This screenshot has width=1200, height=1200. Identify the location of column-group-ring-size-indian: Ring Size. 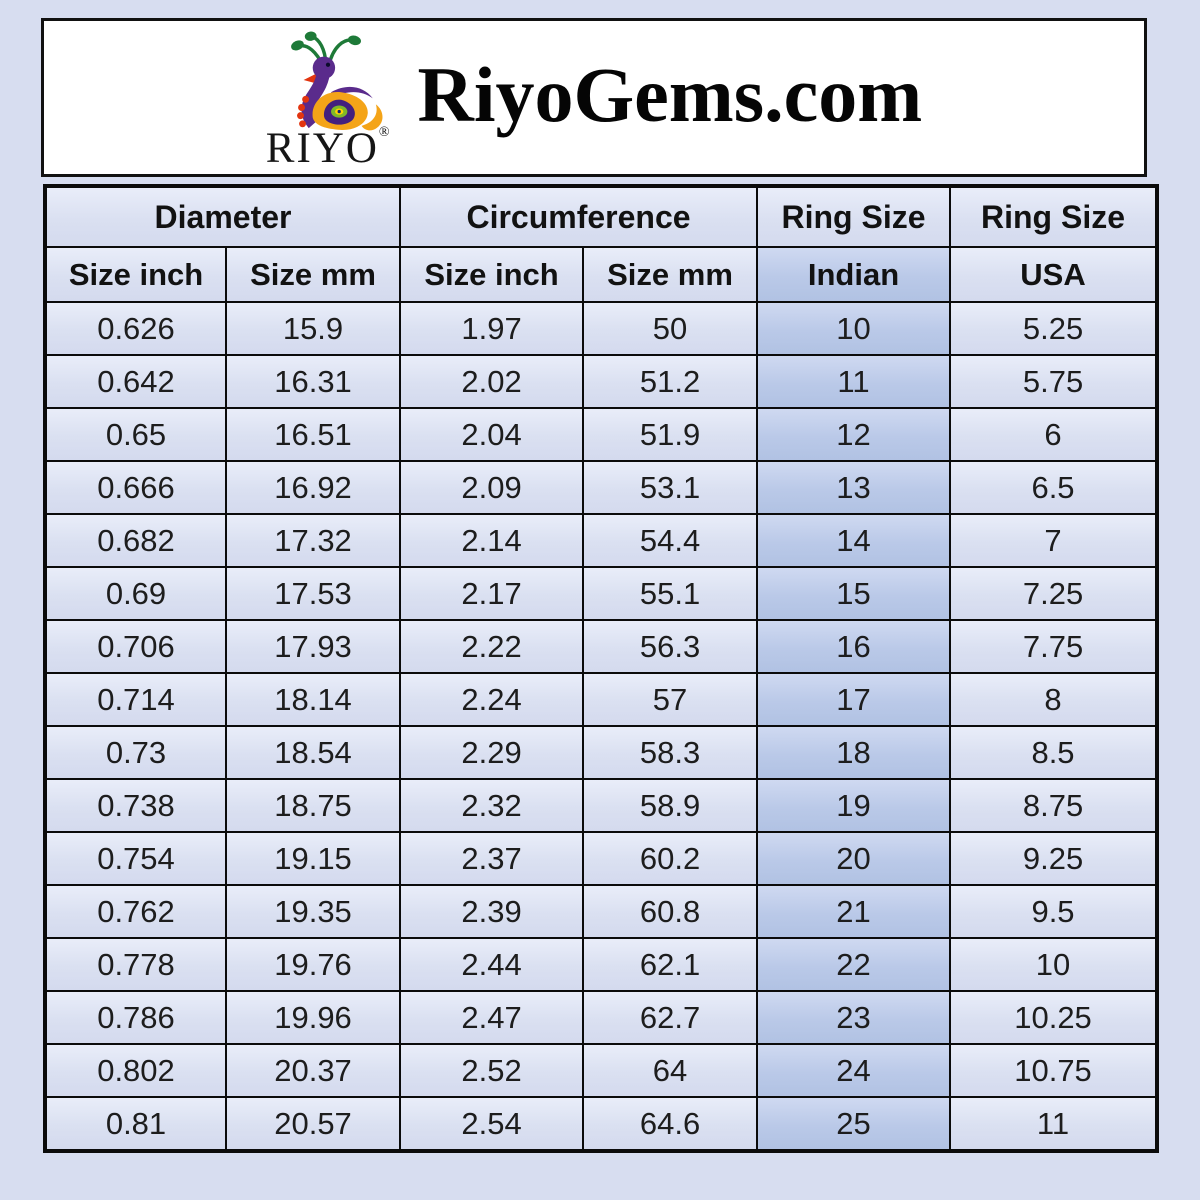
(854, 216).